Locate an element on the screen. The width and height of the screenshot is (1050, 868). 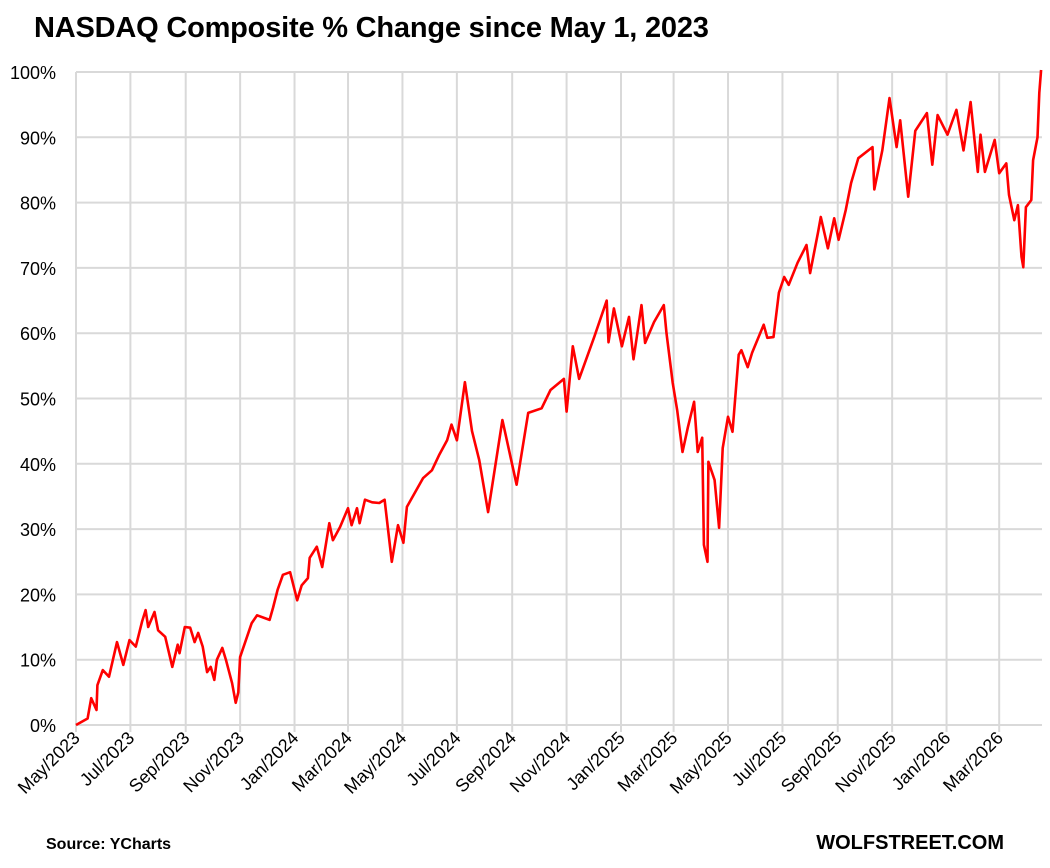
y-tick-label: 80% is located at coordinates (38, 204).